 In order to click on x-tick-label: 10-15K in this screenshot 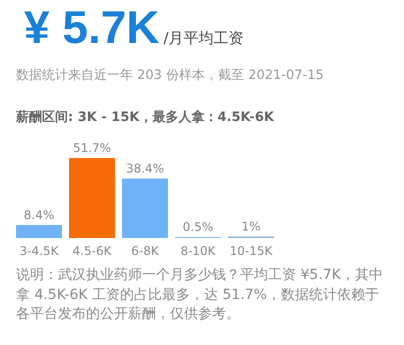, I will do `click(252, 251)`.